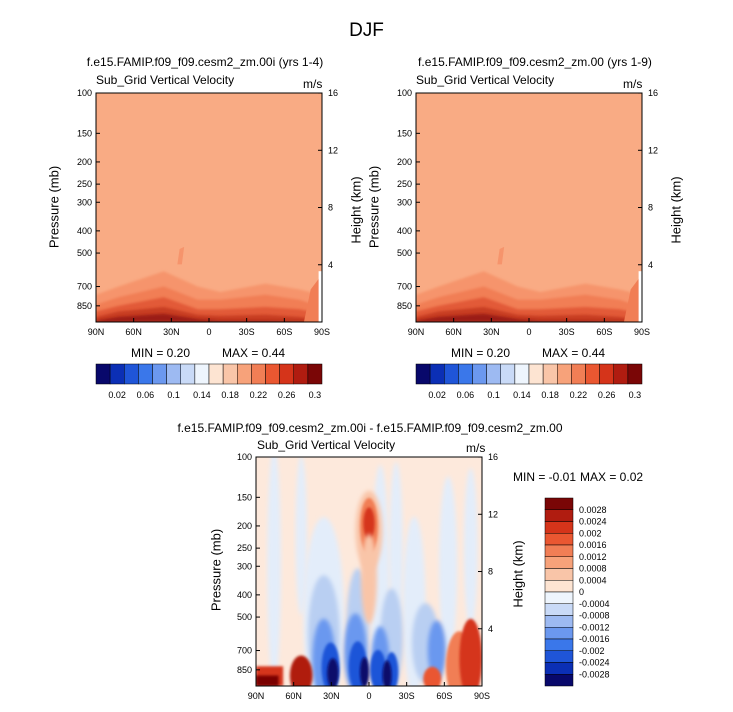 Image resolution: width=733 pixels, height=712 pixels. Describe the element at coordinates (84, 184) in the screenshot. I see `y-tick-label: 250` at that location.